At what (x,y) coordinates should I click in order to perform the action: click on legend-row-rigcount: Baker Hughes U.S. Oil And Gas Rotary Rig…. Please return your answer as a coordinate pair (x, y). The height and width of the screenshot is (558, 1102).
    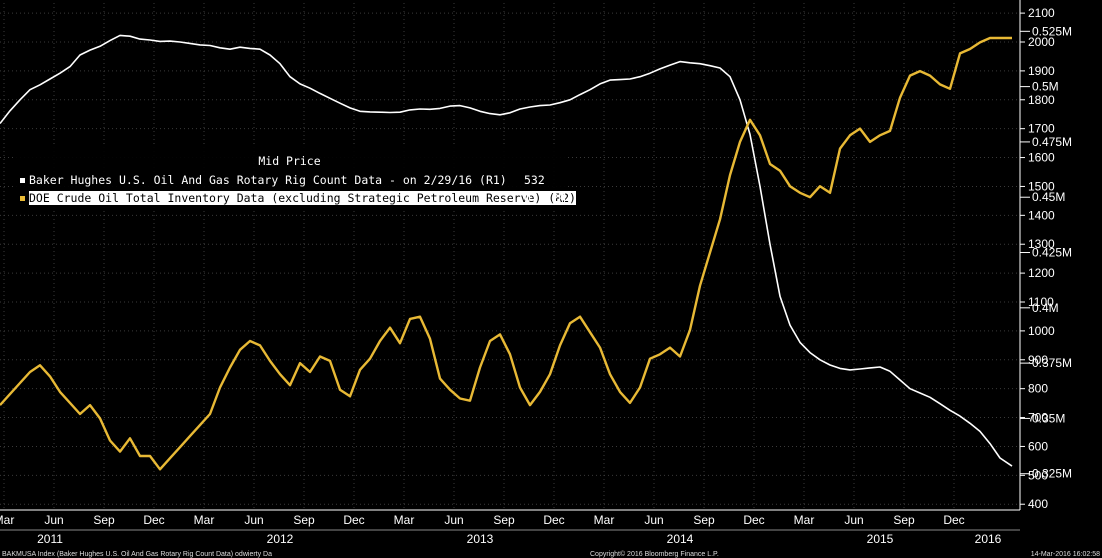
    Looking at the image, I should click on (290, 180).